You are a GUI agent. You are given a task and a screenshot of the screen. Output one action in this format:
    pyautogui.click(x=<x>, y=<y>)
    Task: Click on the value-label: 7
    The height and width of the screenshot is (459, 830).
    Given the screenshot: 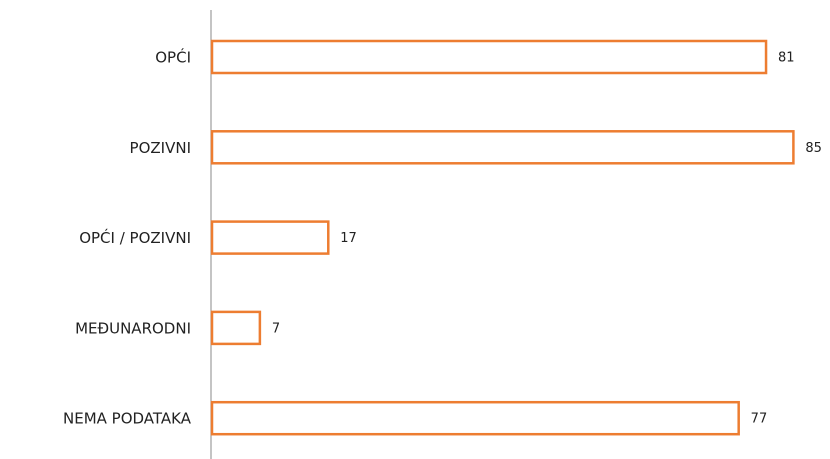 What is the action you would take?
    pyautogui.click(x=276, y=328)
    